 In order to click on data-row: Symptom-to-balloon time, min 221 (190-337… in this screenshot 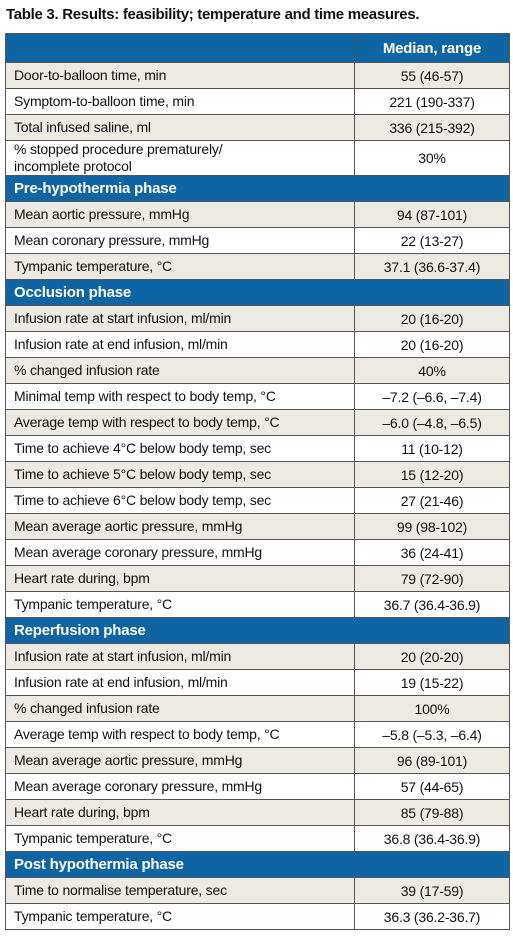, I will do `click(257, 101)`.